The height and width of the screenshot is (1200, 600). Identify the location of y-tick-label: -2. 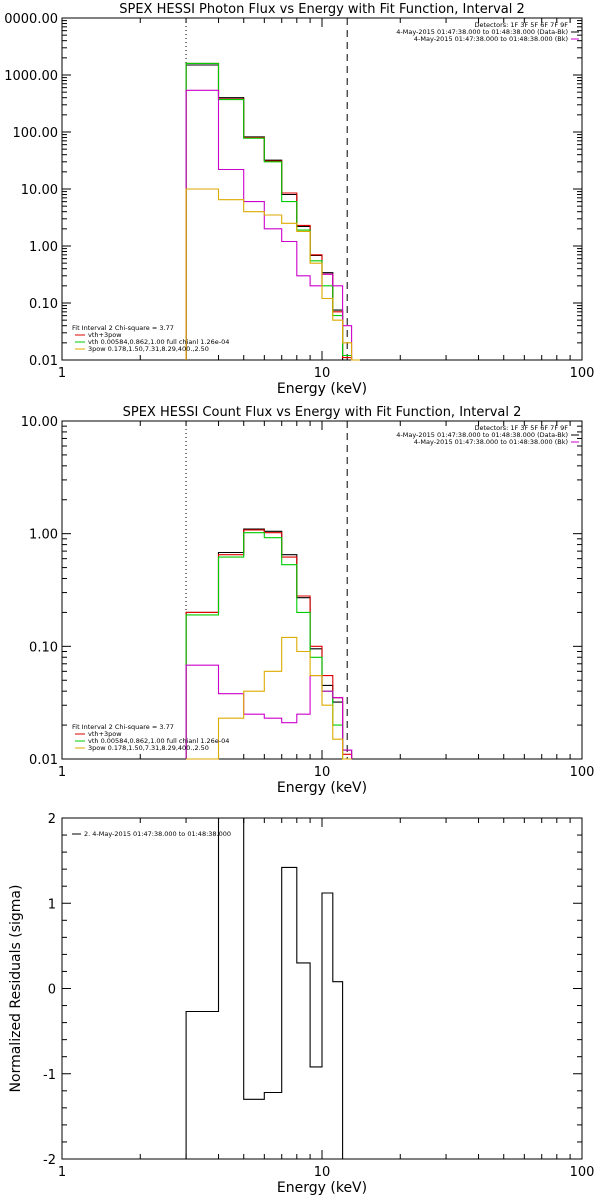
(49, 1160).